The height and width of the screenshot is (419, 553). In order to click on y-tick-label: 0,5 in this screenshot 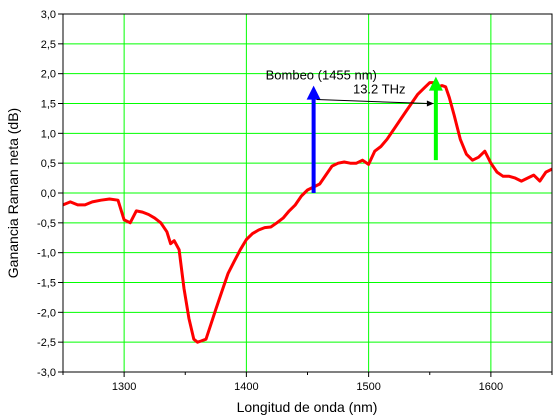, I will do `click(48, 164)`.